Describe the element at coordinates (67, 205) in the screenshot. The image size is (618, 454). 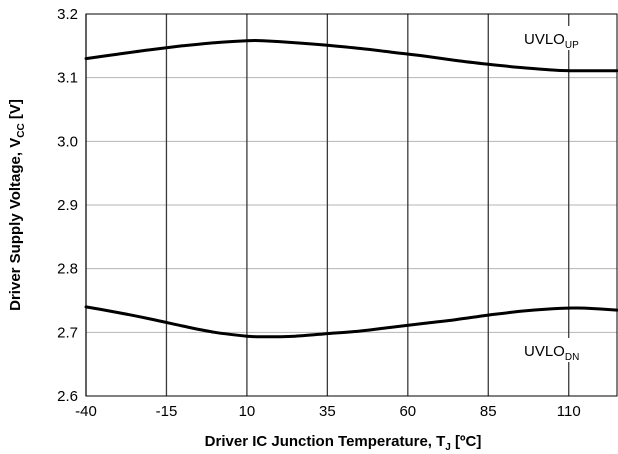
I see `y-tick-label: 2.9` at that location.